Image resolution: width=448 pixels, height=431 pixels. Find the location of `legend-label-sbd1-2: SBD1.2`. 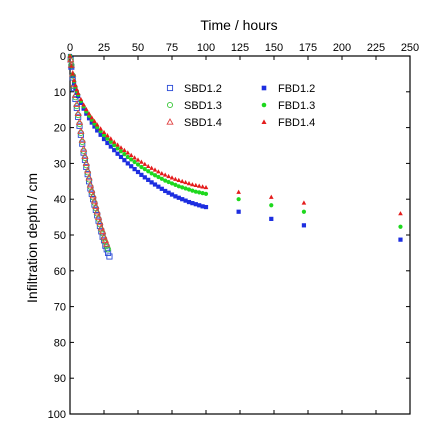

legend-label-sbd1-2: SBD1.2 is located at coordinates (203, 89).